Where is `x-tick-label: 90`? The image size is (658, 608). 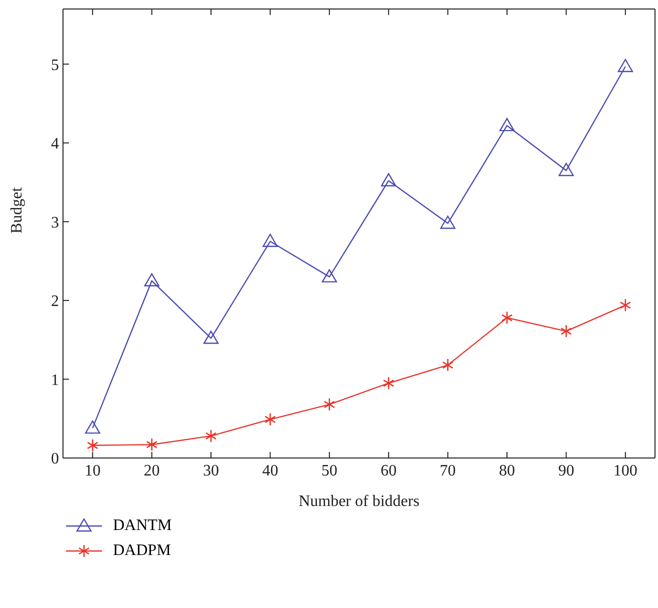
x-tick-label: 90 is located at coordinates (566, 471).